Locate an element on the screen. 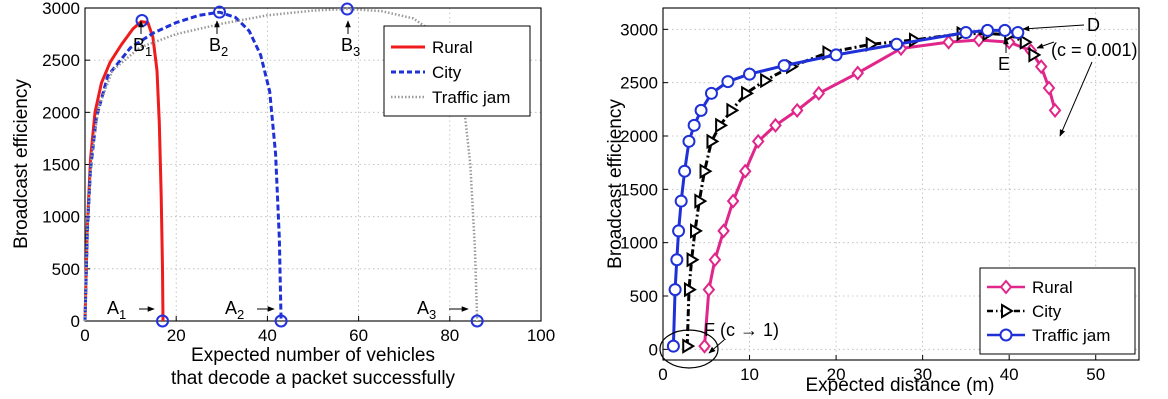 This screenshot has height=399, width=1168. right-x-tick-label: 40 is located at coordinates (1009, 374).